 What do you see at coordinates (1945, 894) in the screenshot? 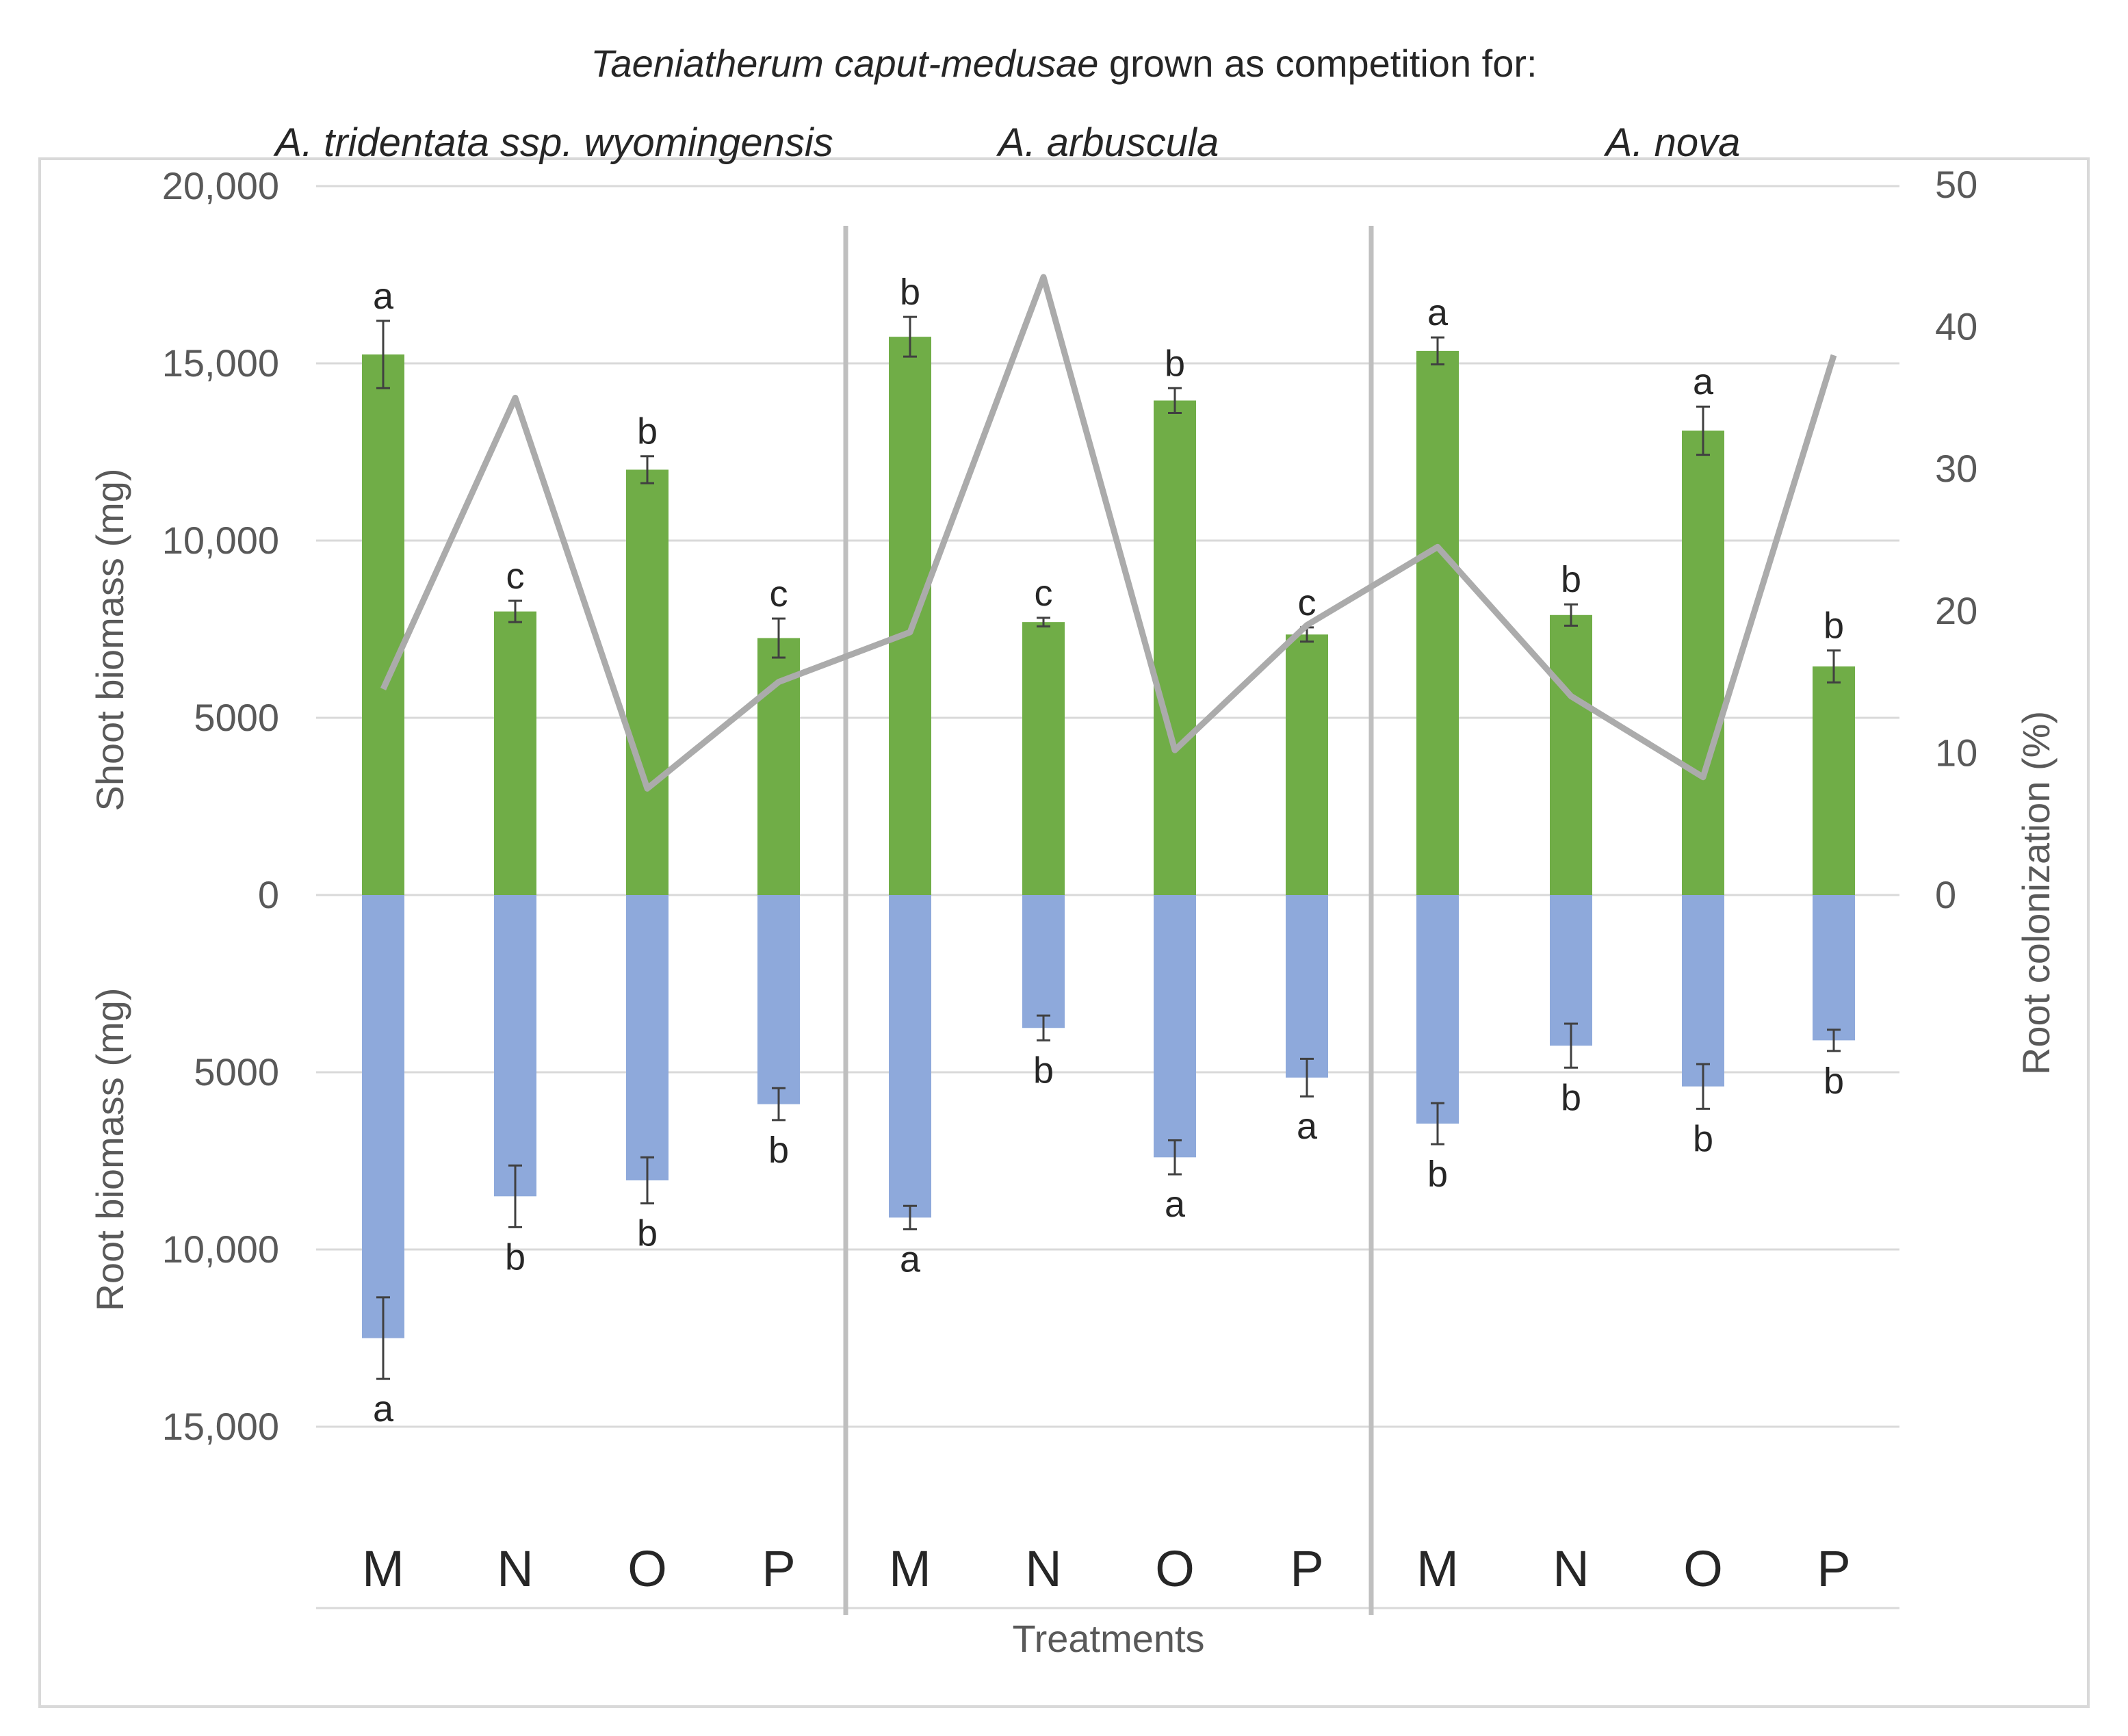
I see `y2-tick-label: 0` at bounding box center [1945, 894].